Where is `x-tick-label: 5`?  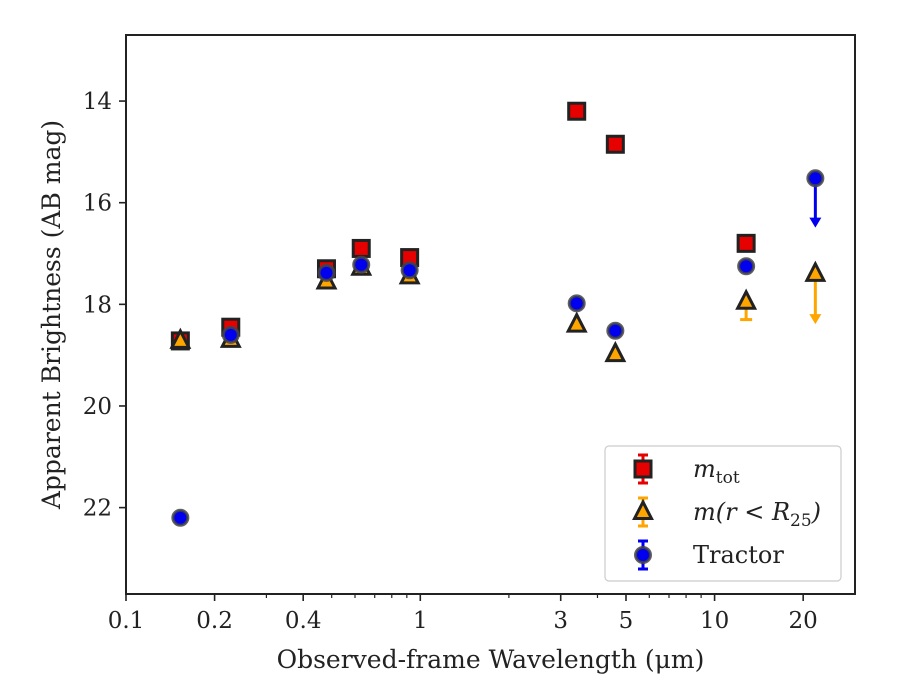 x-tick-label: 5 is located at coordinates (626, 621).